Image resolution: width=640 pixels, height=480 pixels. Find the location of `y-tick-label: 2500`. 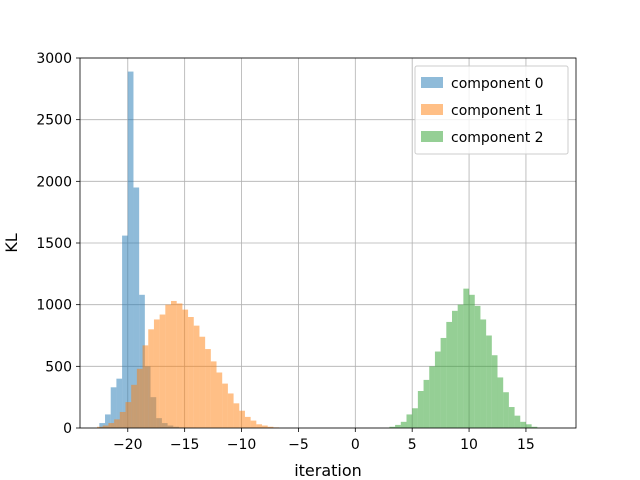

y-tick-label: 2500 is located at coordinates (54, 121).